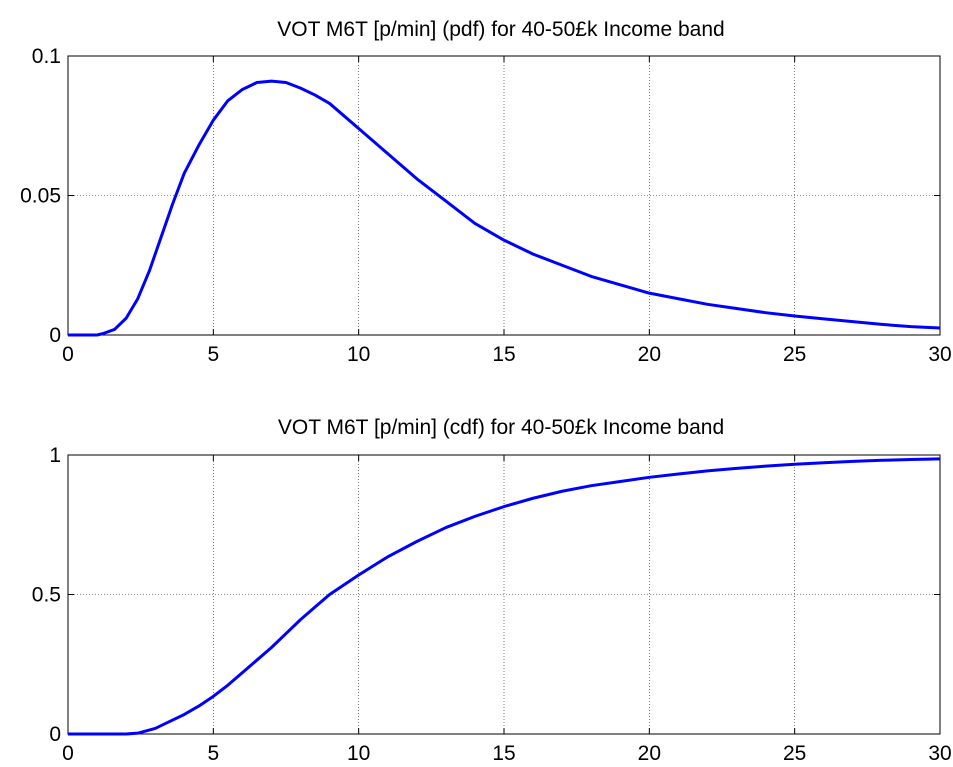  Describe the element at coordinates (939, 354) in the screenshot. I see `pdf-x-tick-label: 30` at that location.